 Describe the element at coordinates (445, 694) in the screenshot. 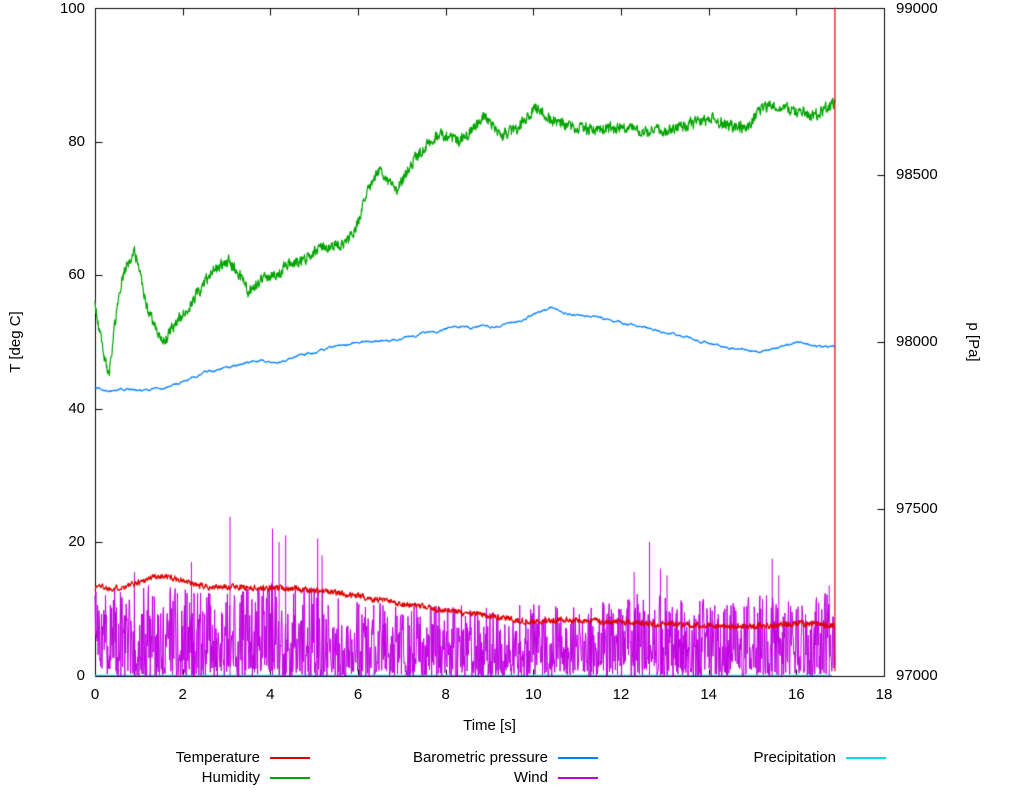

I see `x-tick-label: 8` at that location.